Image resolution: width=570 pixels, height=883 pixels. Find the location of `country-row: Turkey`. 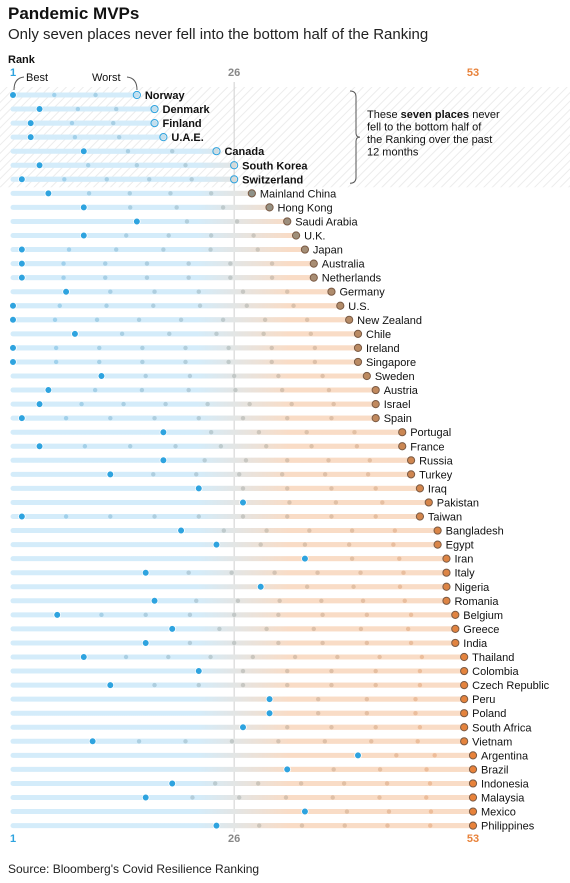

country-row: Turkey is located at coordinates (231, 475).